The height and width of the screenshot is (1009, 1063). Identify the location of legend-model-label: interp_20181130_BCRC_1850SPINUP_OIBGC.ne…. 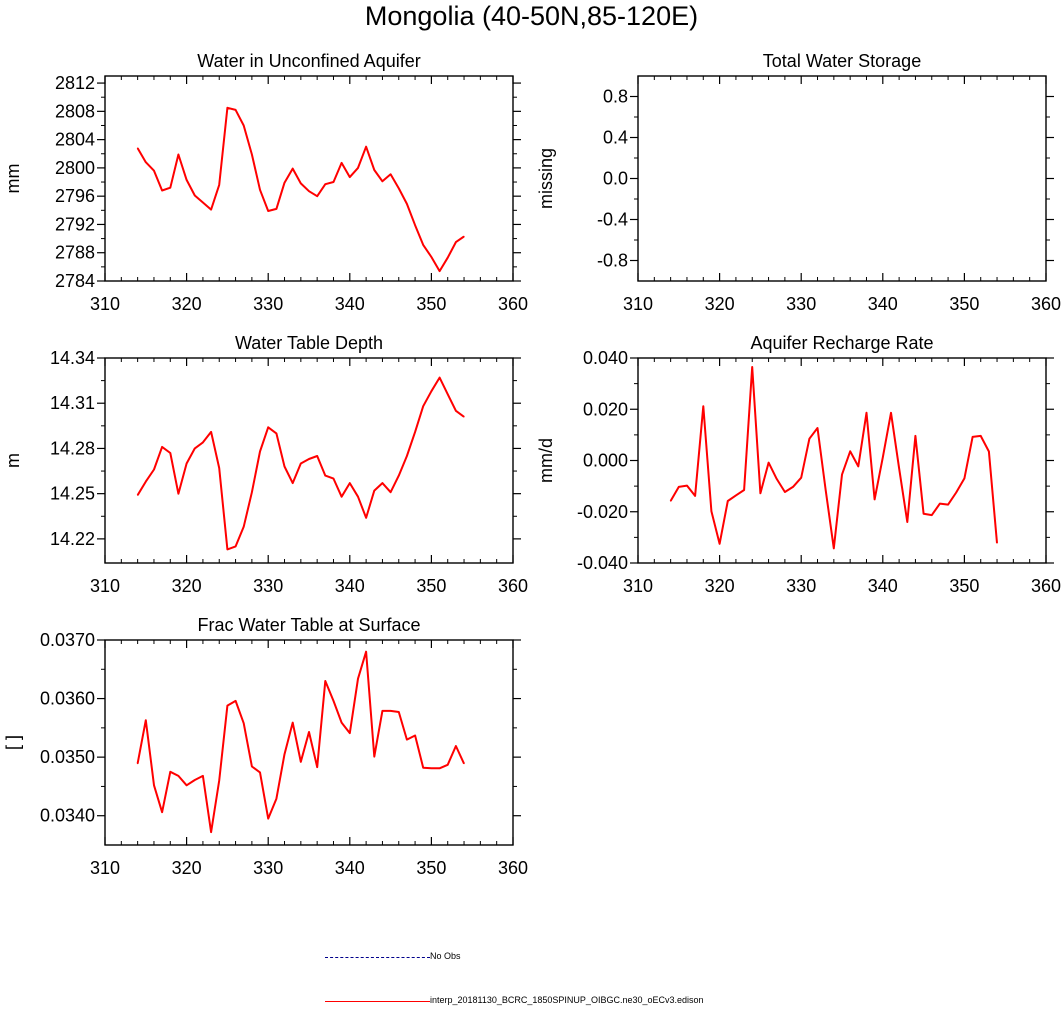
(567, 1000).